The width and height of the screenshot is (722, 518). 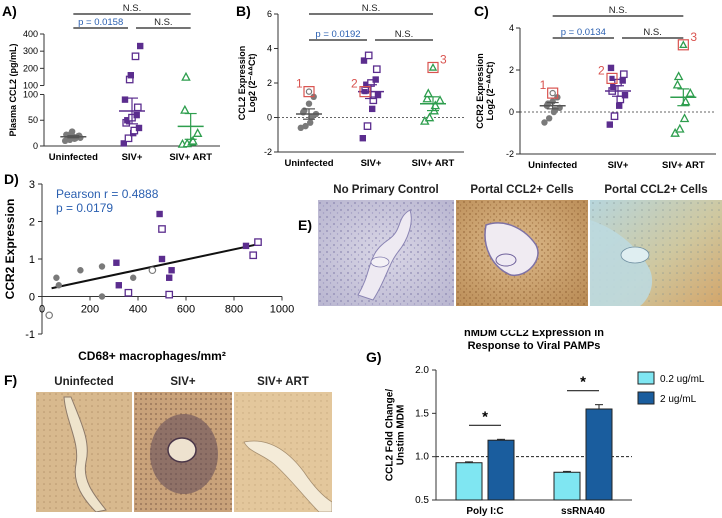 I want to click on panel-f-title-2: SIV+, so click(x=183, y=382).